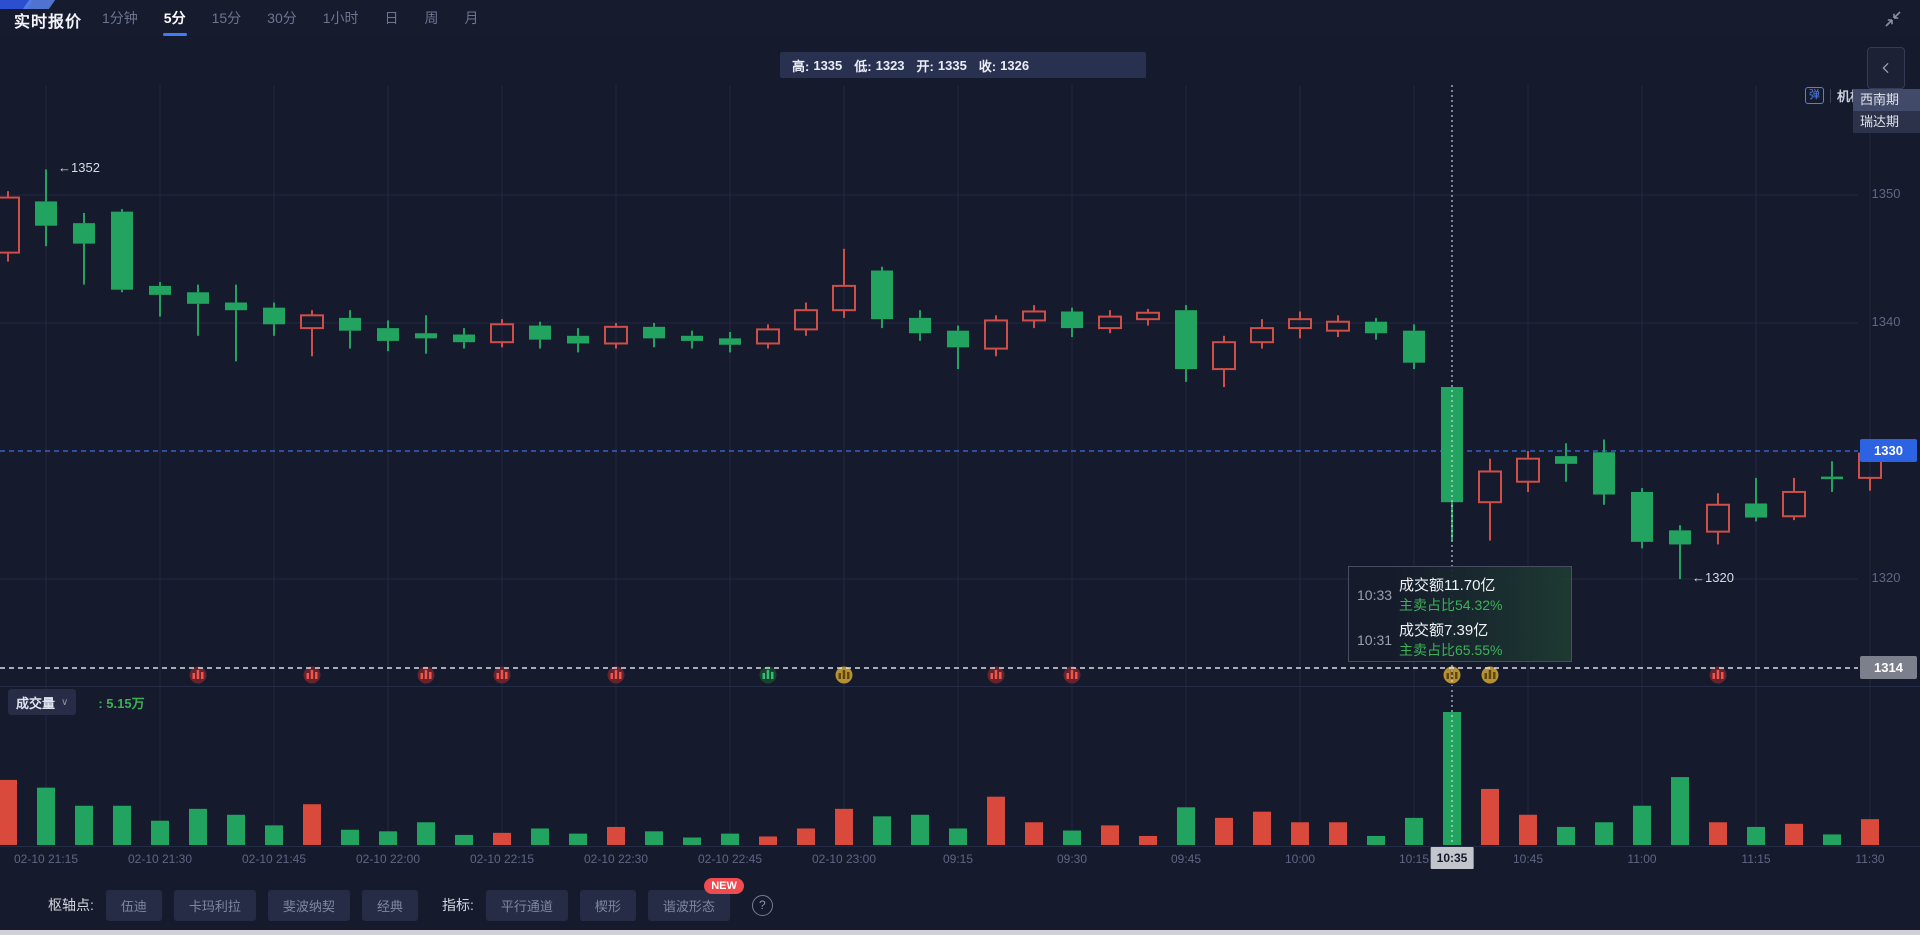 The image size is (1920, 935). What do you see at coordinates (607, 905) in the screenshot?
I see `indicator-wedge-button: 楔形` at bounding box center [607, 905].